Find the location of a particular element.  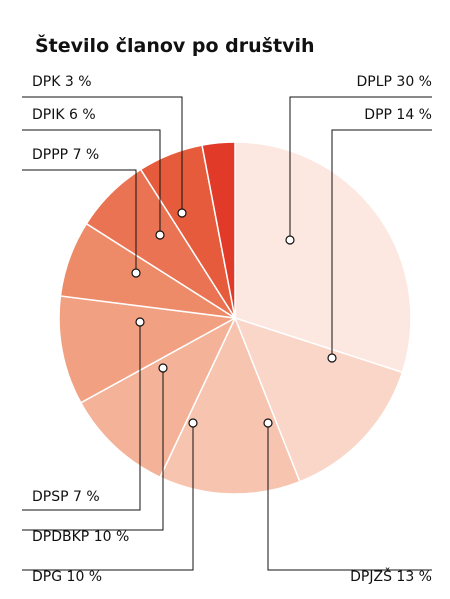

slice-label: DPPP 7 % is located at coordinates (65, 155).